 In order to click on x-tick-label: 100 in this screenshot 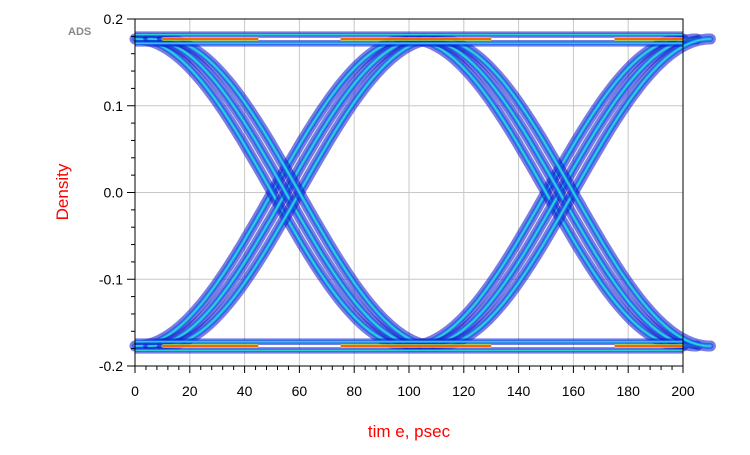, I will do `click(409, 391)`.